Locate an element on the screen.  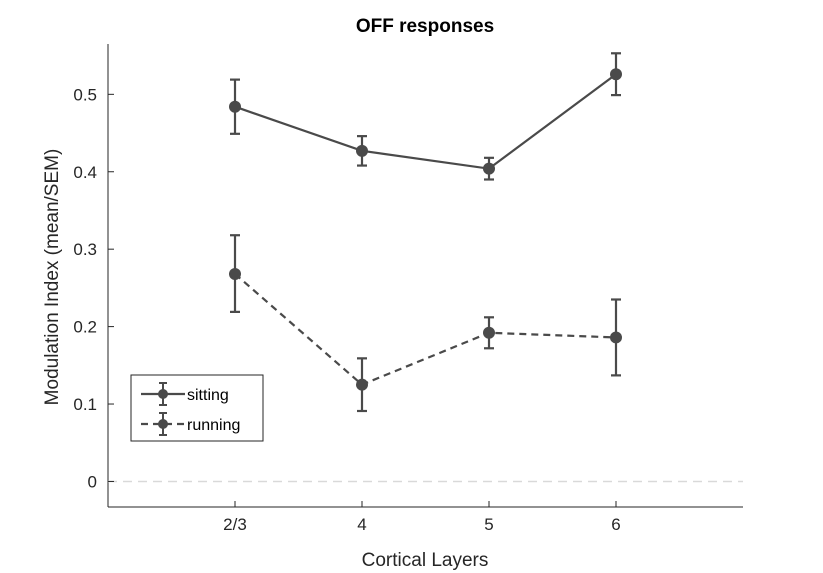
x-tick-label: 4 is located at coordinates (361, 524).